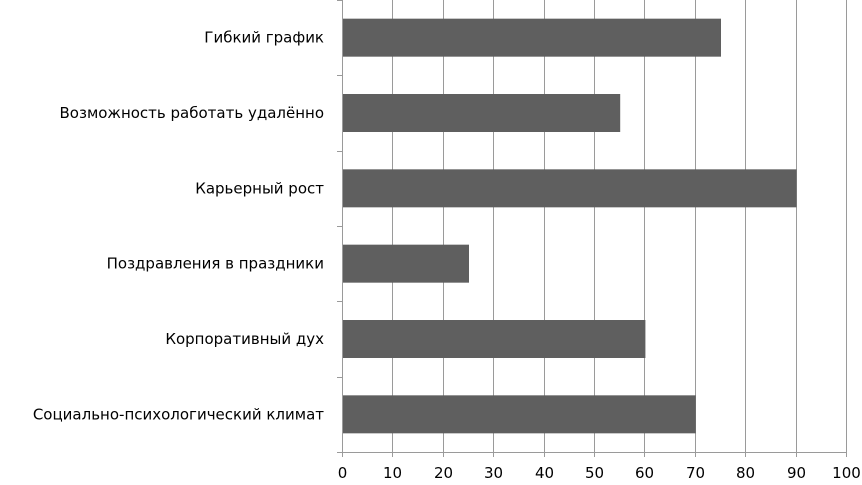  Describe the element at coordinates (259, 188) in the screenshot. I see `category-label: Карьерный рост` at that location.